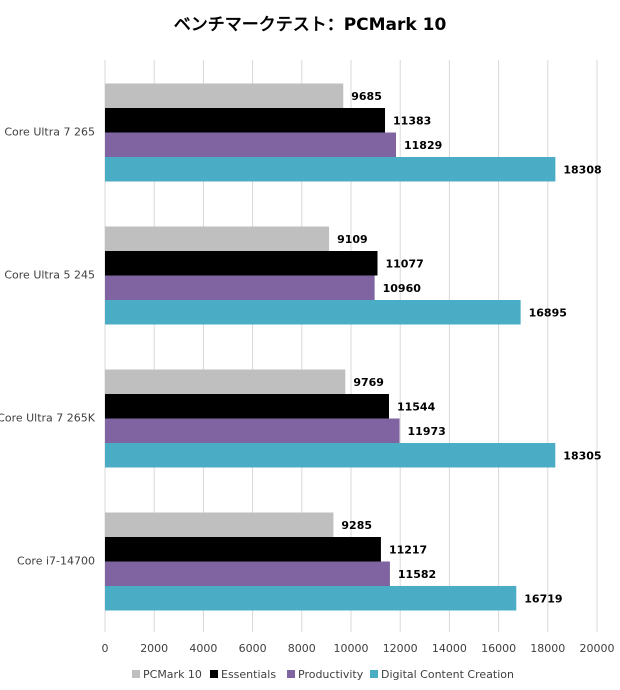 The image size is (620, 690). Describe the element at coordinates (548, 312) in the screenshot. I see `data-label: 16895` at that location.